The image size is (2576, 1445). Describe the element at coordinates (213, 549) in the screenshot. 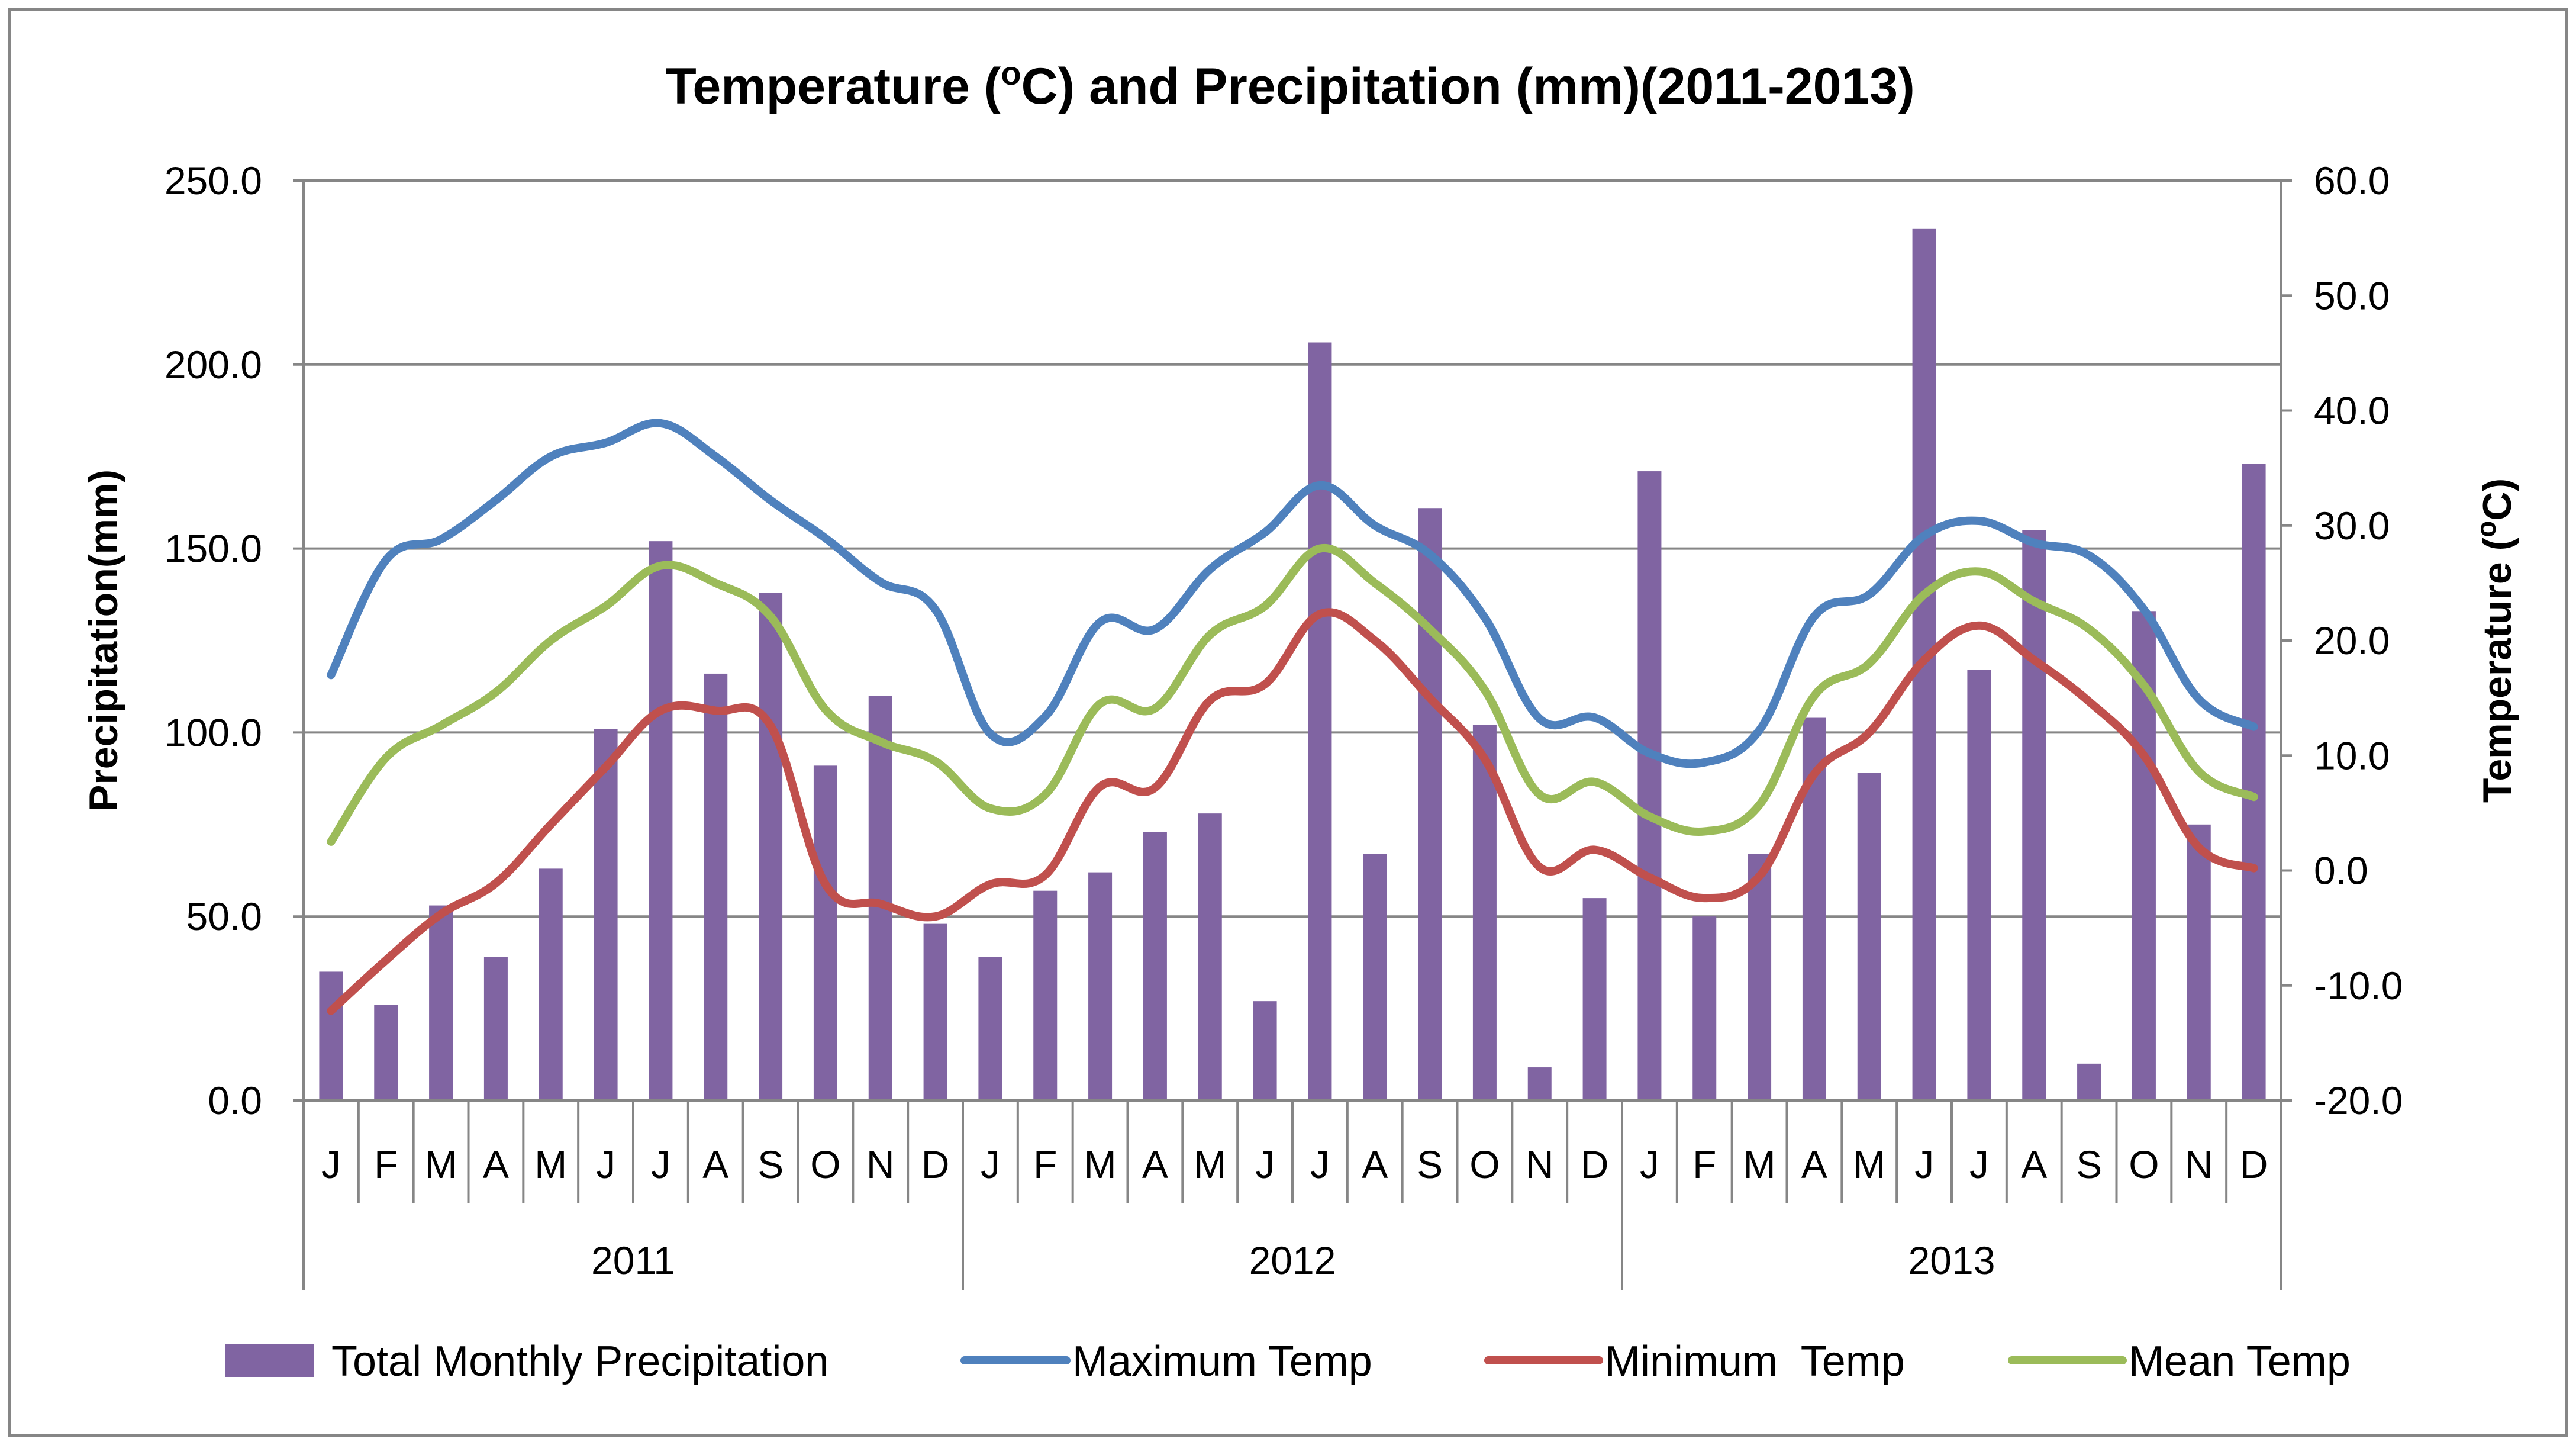

I see `left-tick-label: 150.0` at that location.